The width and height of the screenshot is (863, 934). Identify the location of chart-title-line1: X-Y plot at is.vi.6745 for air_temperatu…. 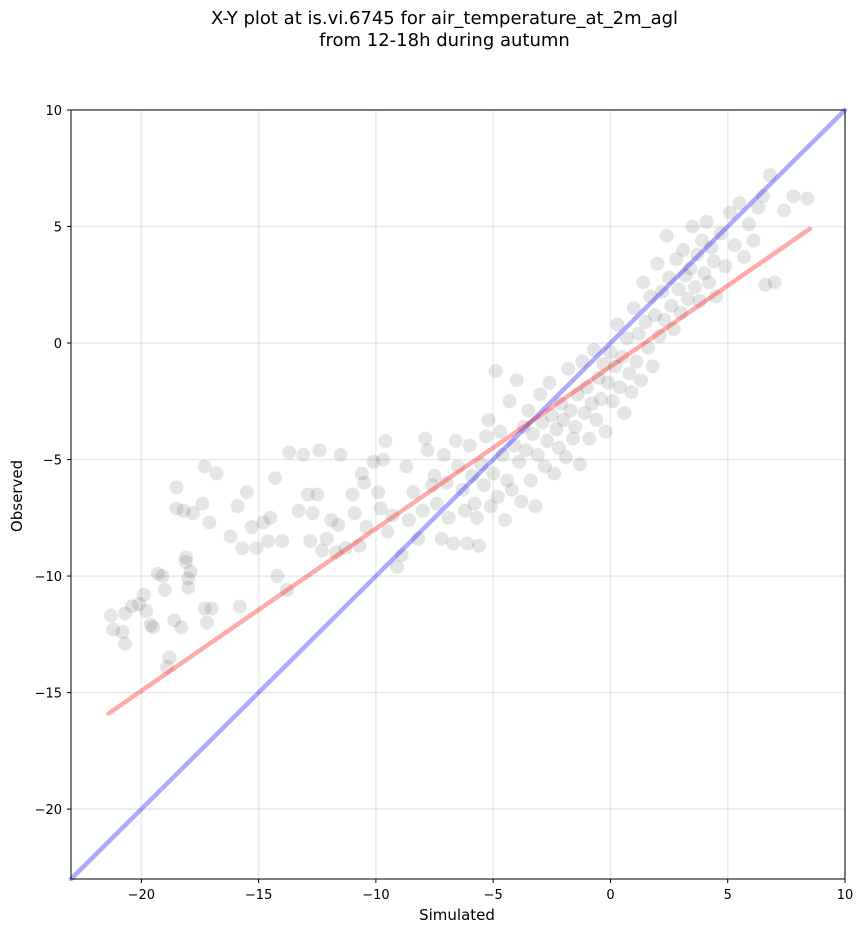
(444, 18).